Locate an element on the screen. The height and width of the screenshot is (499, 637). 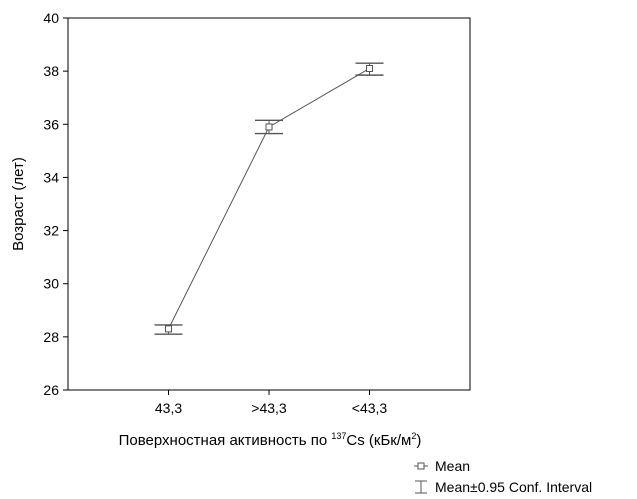
y-tick-label: 38 is located at coordinates (51, 71).